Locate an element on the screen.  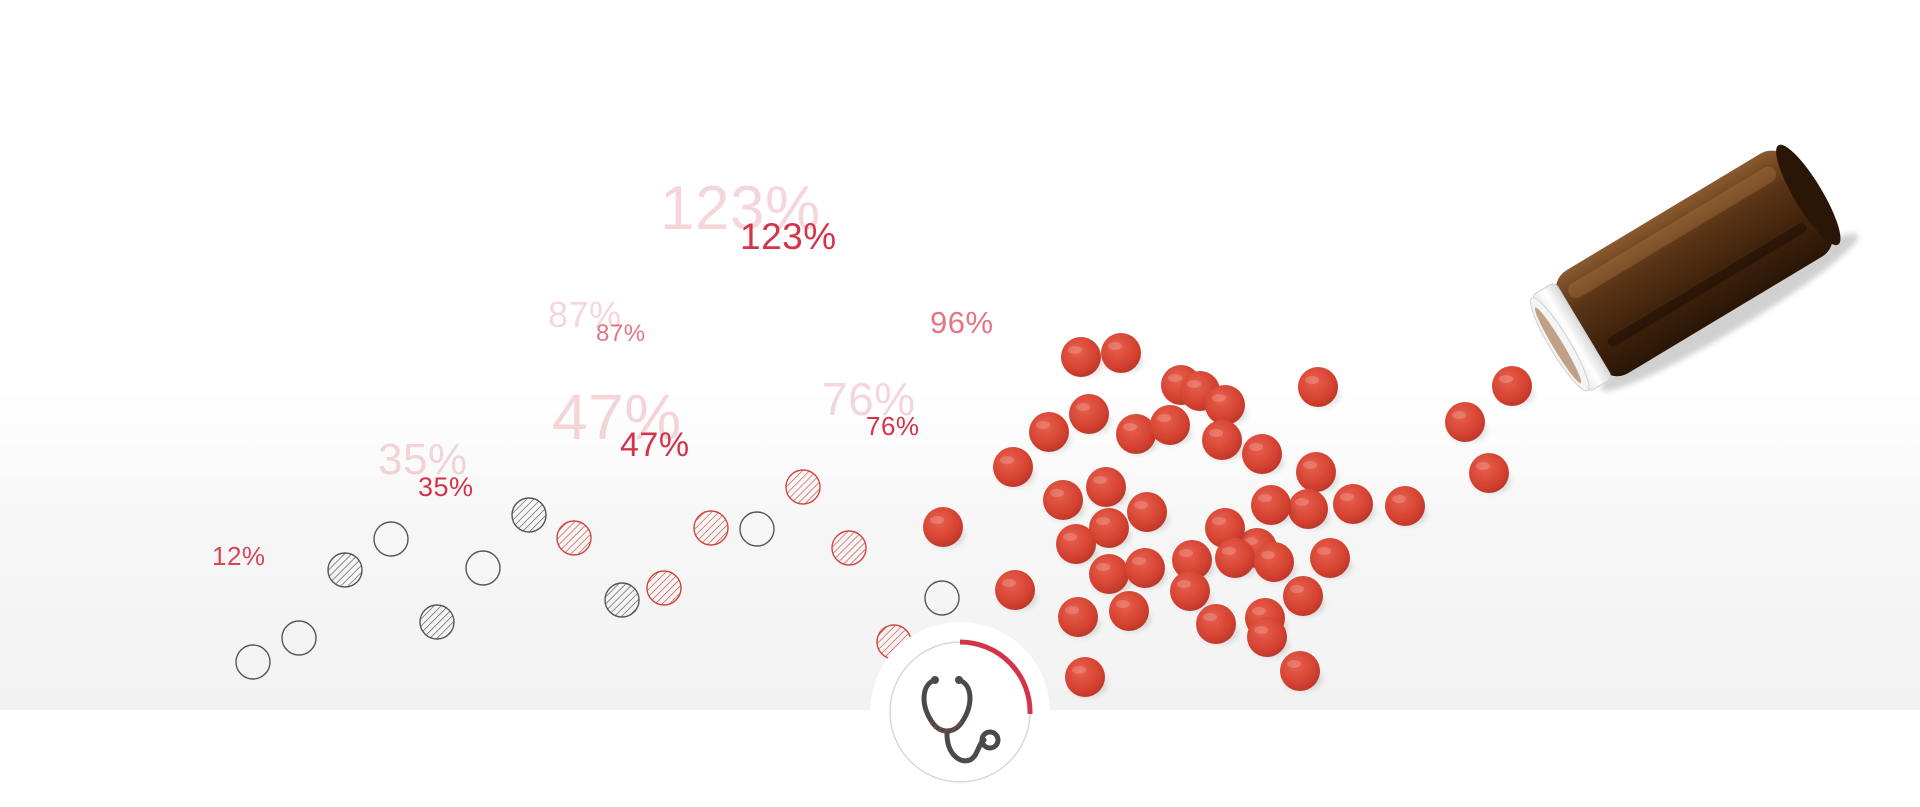
stethoscope-badge is located at coordinates (960, 712).